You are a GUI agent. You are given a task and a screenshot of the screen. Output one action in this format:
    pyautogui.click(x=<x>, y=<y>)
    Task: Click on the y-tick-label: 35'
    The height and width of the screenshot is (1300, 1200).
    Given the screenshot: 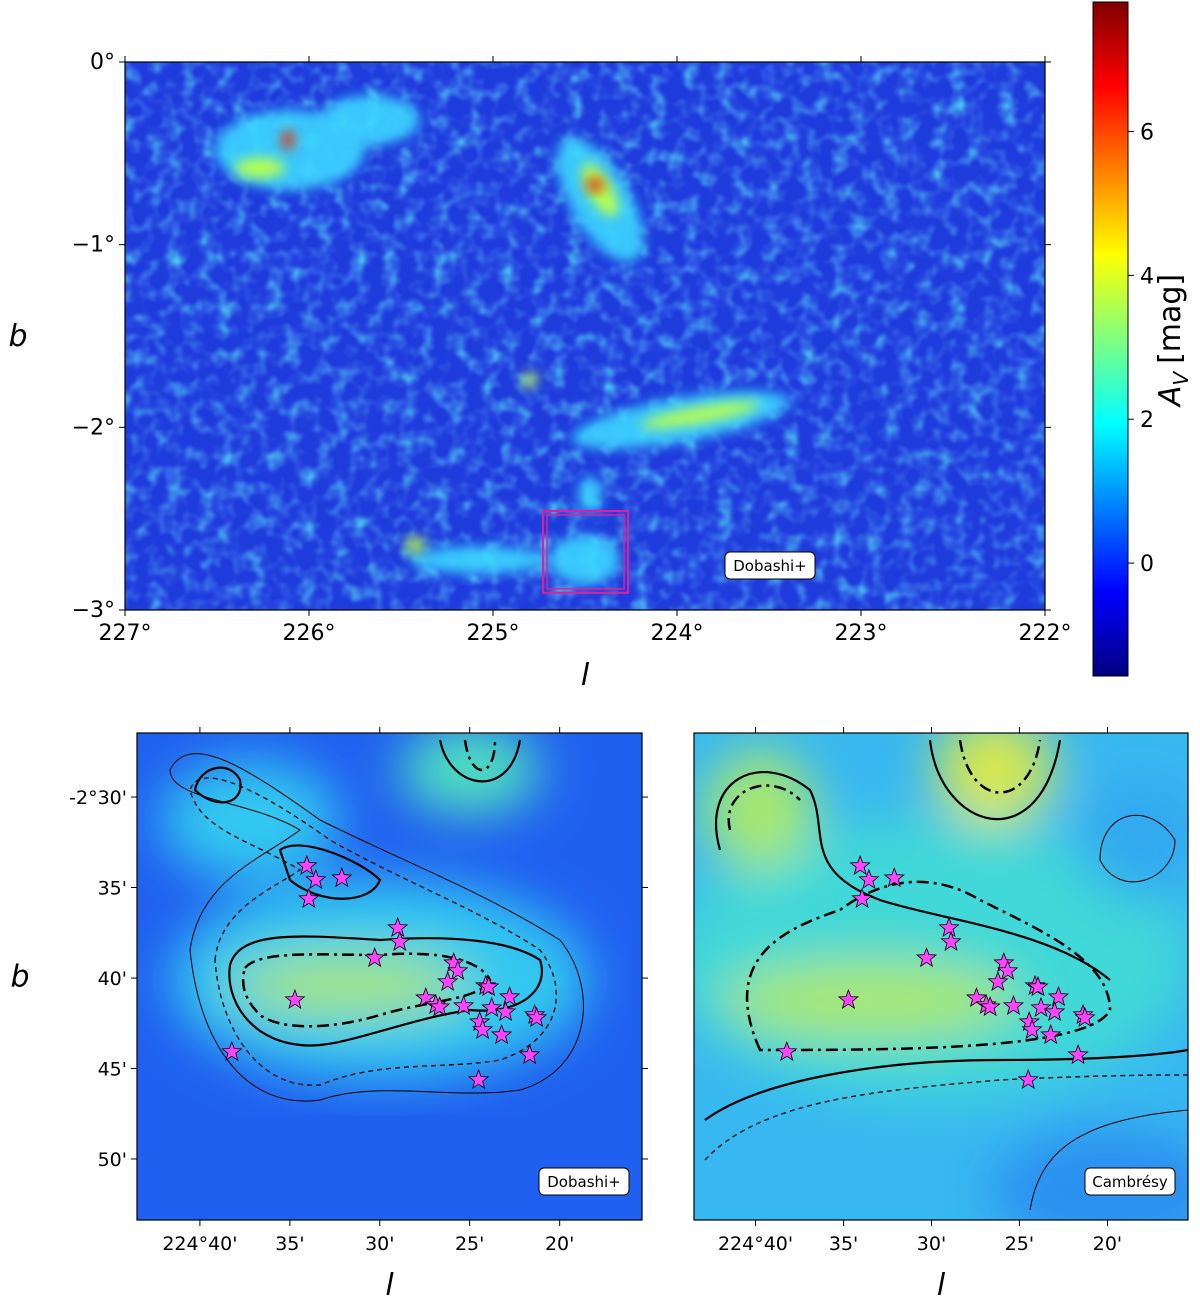 What is the action you would take?
    pyautogui.click(x=112, y=889)
    